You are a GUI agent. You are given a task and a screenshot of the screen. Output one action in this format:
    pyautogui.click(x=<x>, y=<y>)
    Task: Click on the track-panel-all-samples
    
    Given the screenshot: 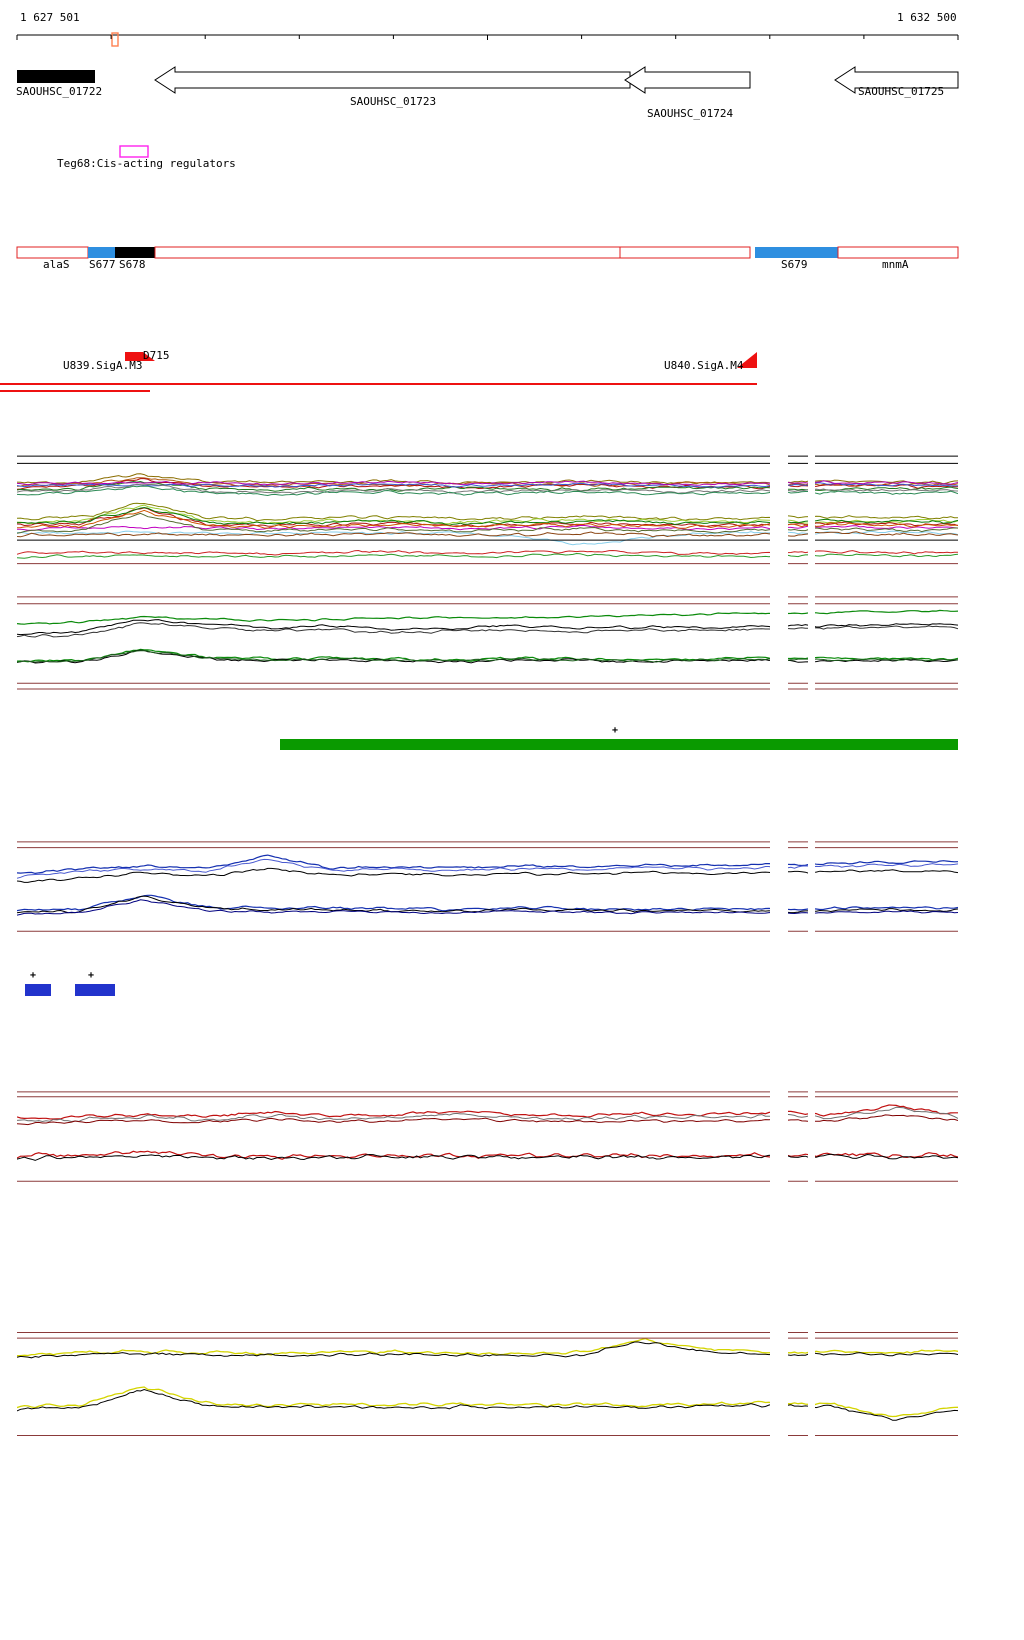 What is the action you would take?
    pyautogui.click(x=487, y=511)
    